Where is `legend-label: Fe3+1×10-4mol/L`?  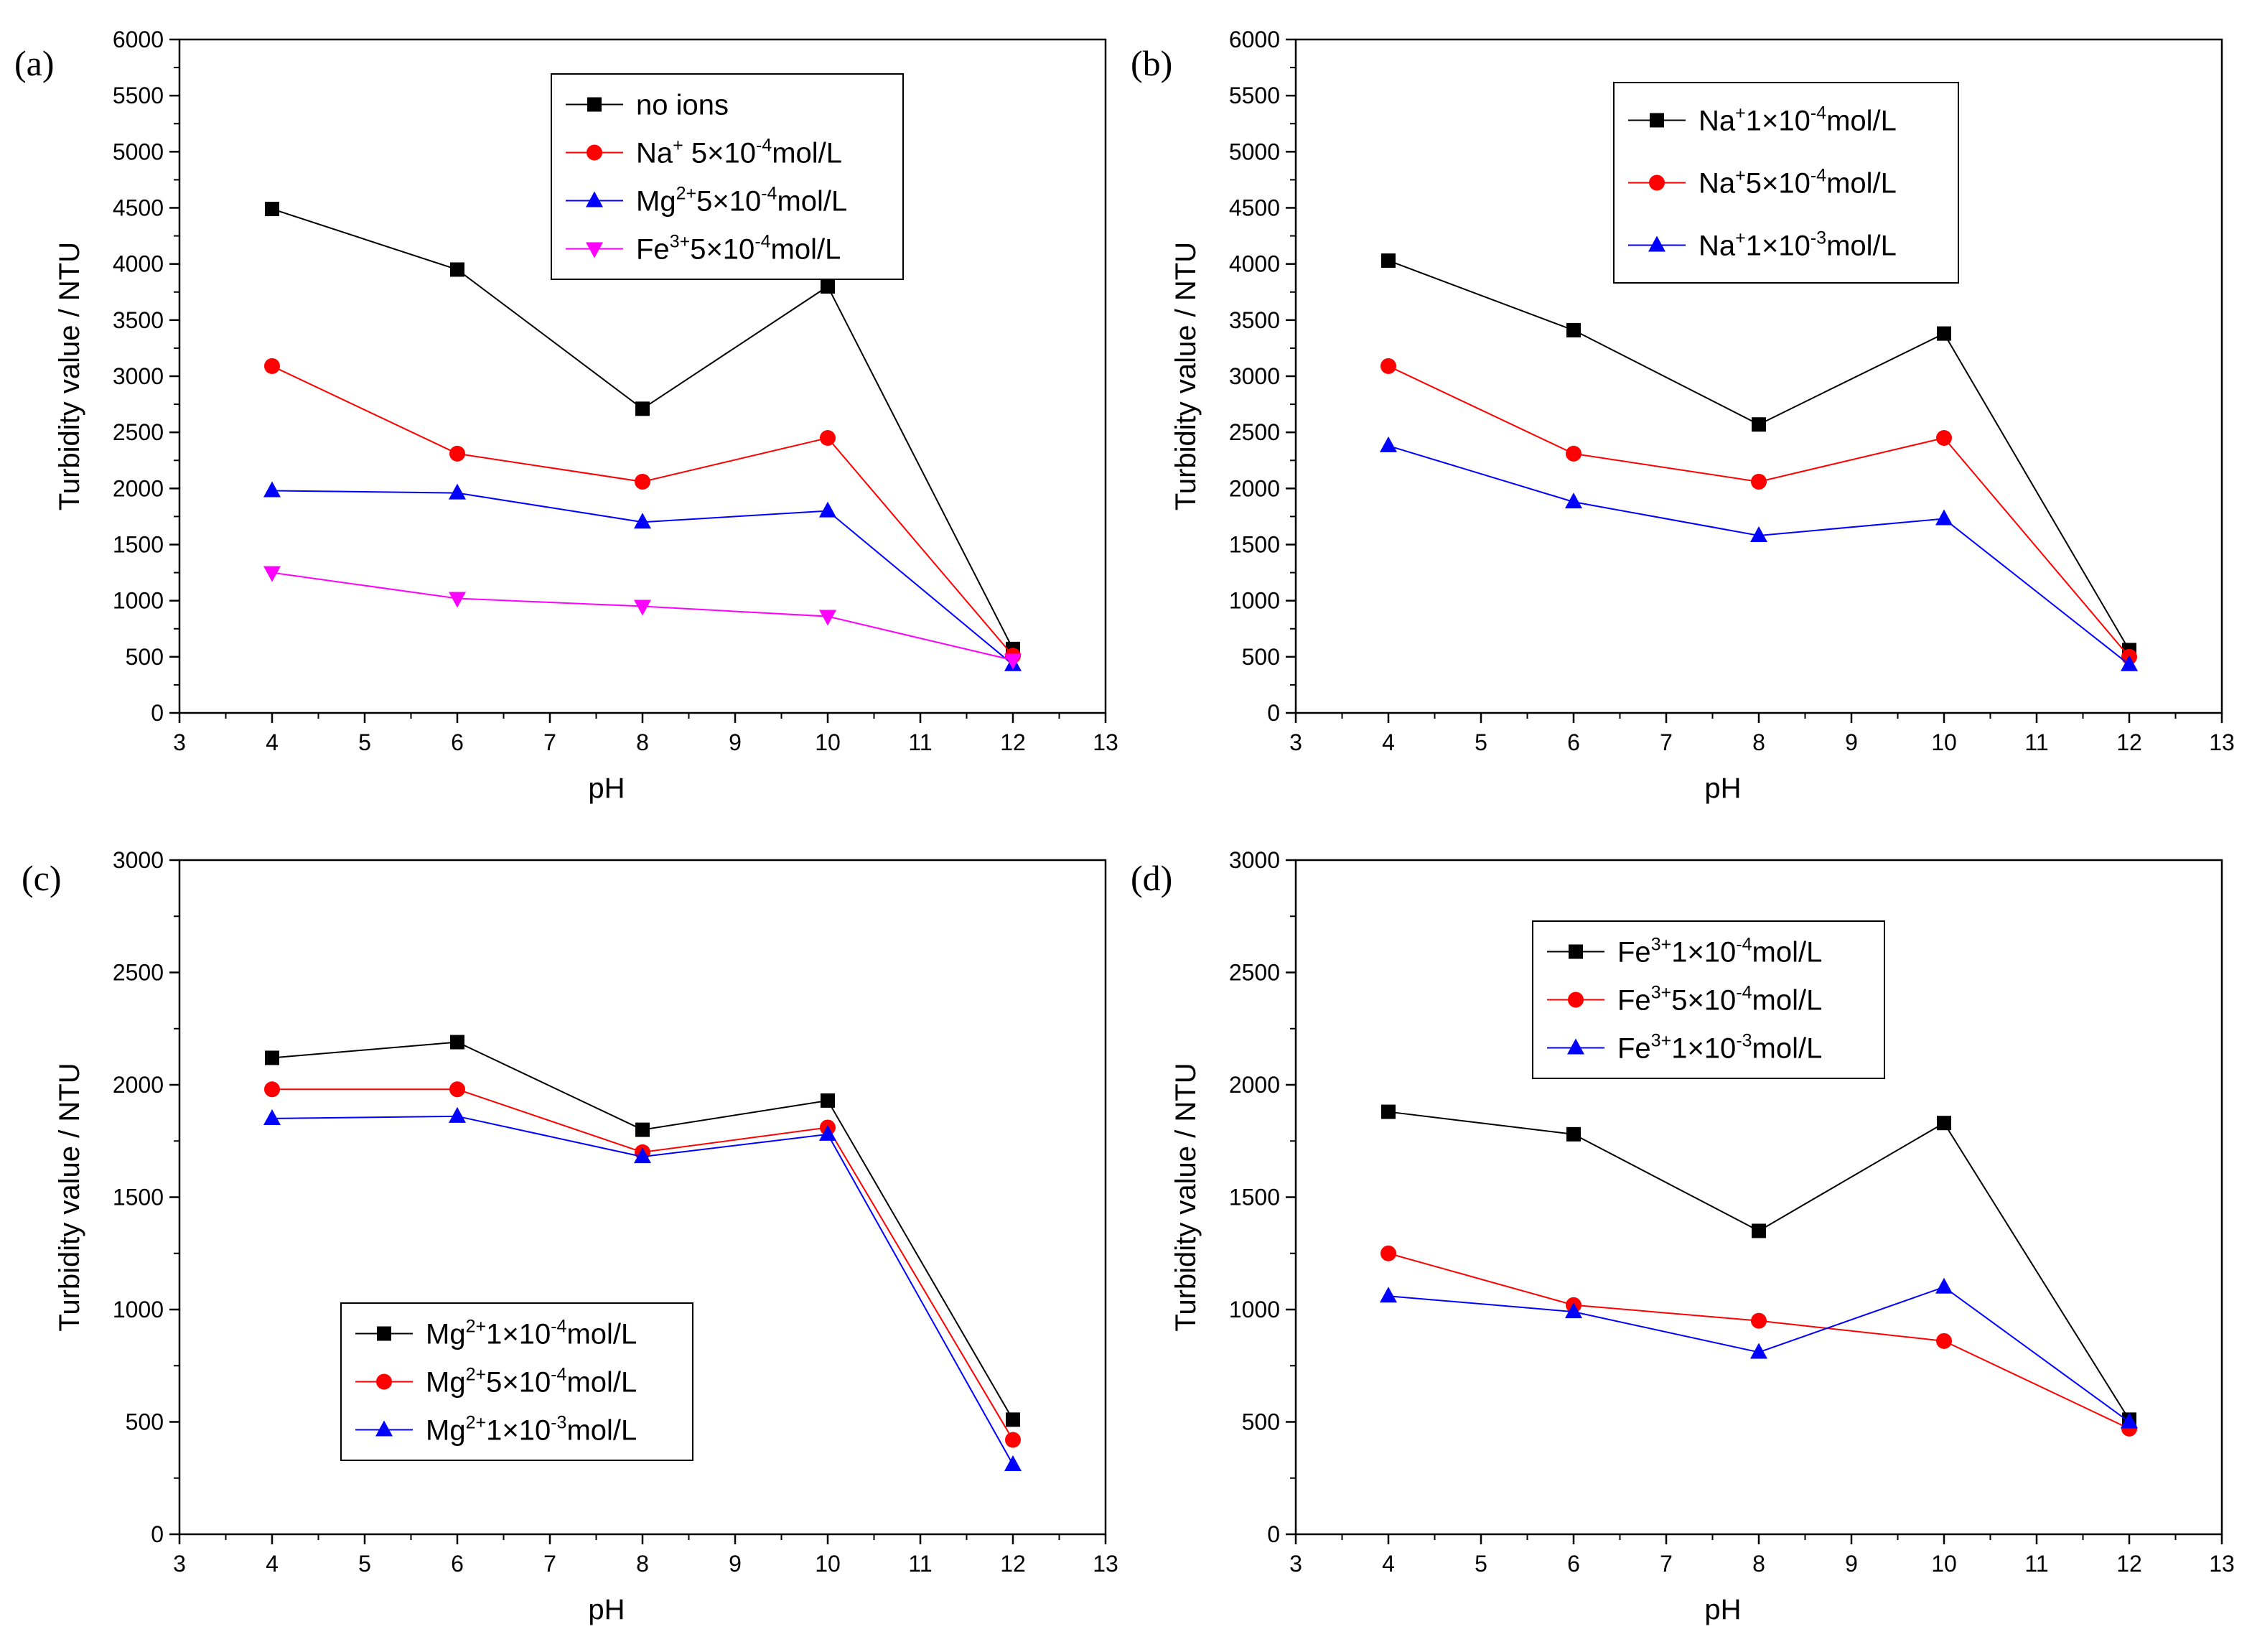
legend-label: Fe3+1×10-4mol/L is located at coordinates (1720, 952).